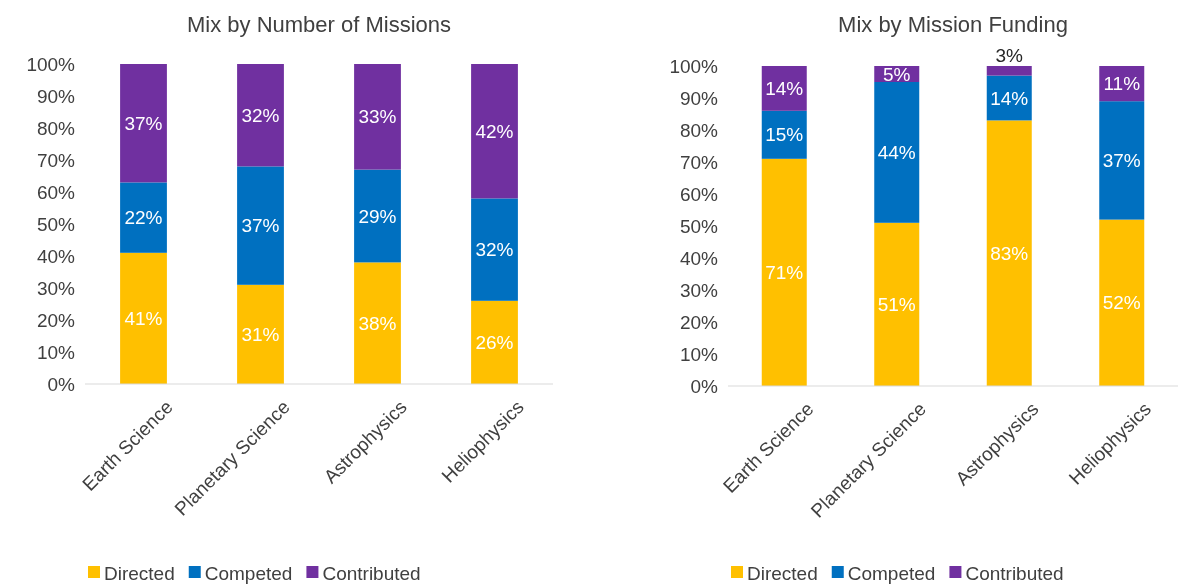 The image size is (1178, 585). What do you see at coordinates (897, 74) in the screenshot?
I see `data-label: 5%` at bounding box center [897, 74].